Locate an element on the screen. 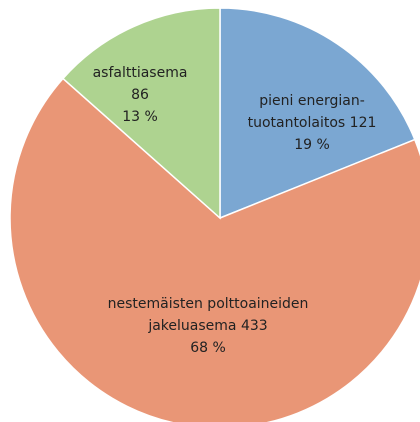 The height and width of the screenshot is (422, 420). value-label: 121 is located at coordinates (363, 123).